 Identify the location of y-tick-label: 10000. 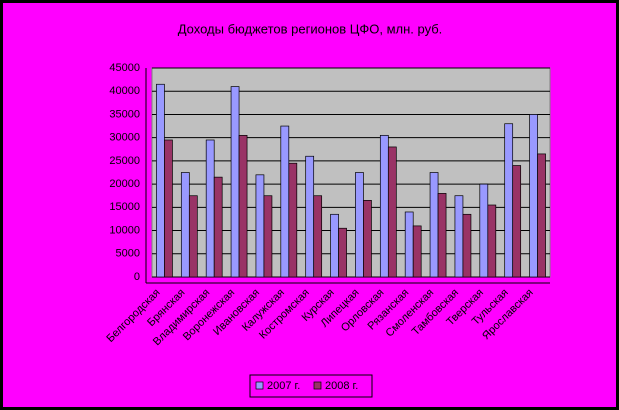
(124, 230).